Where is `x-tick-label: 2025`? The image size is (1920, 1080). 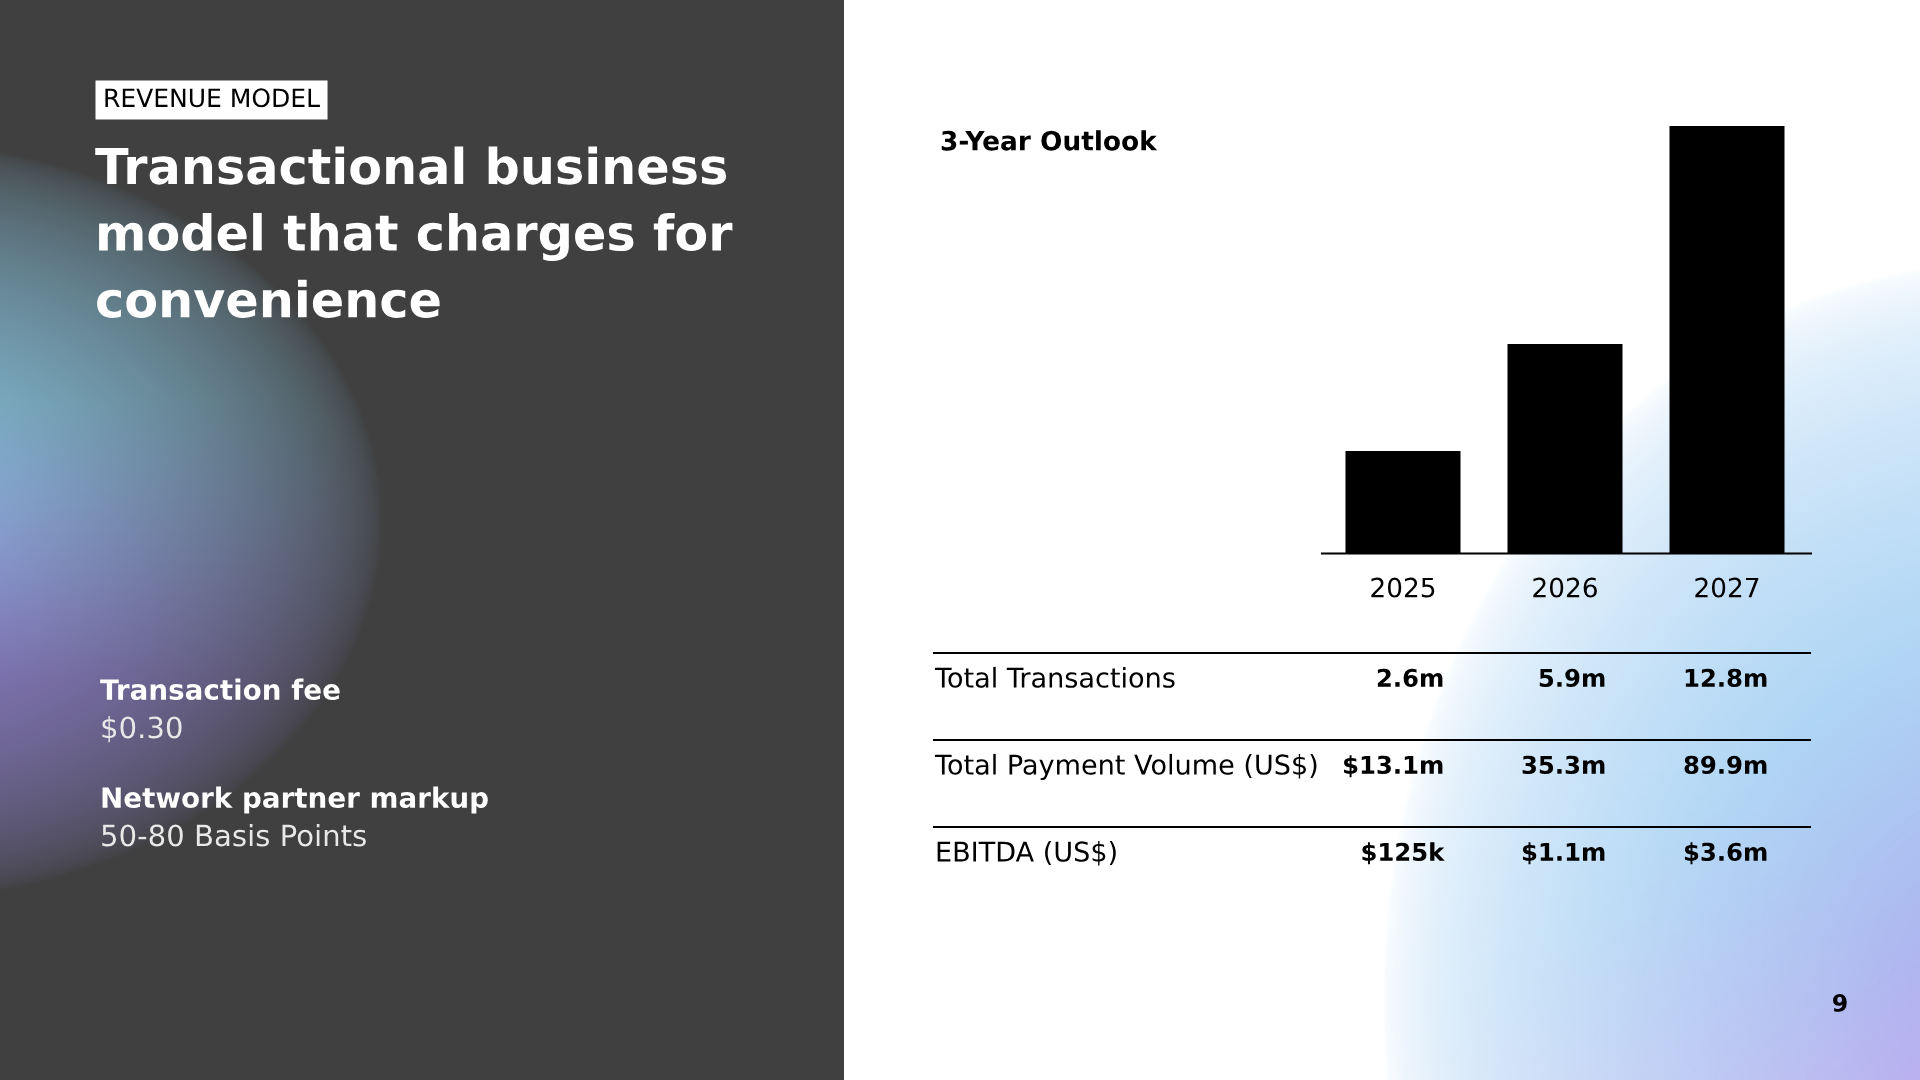 x-tick-label: 2025 is located at coordinates (1403, 587).